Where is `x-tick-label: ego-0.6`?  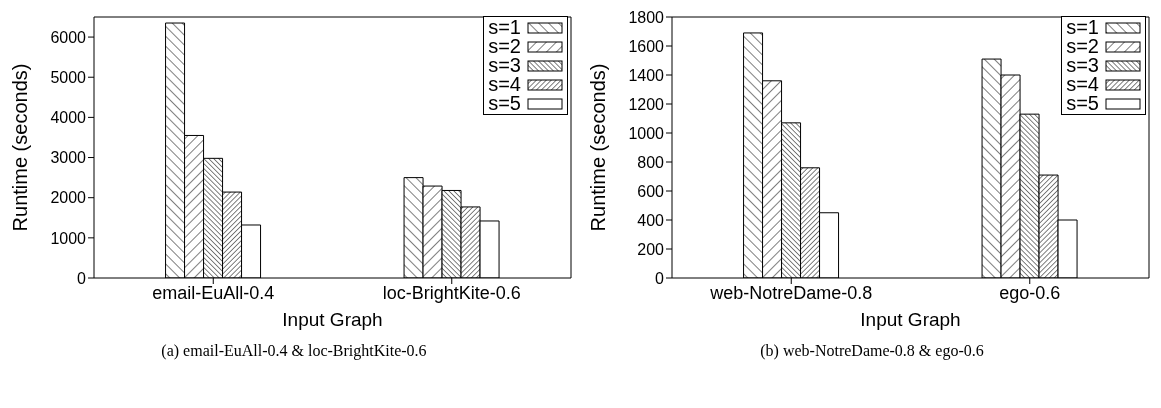 x-tick-label: ego-0.6 is located at coordinates (1030, 292).